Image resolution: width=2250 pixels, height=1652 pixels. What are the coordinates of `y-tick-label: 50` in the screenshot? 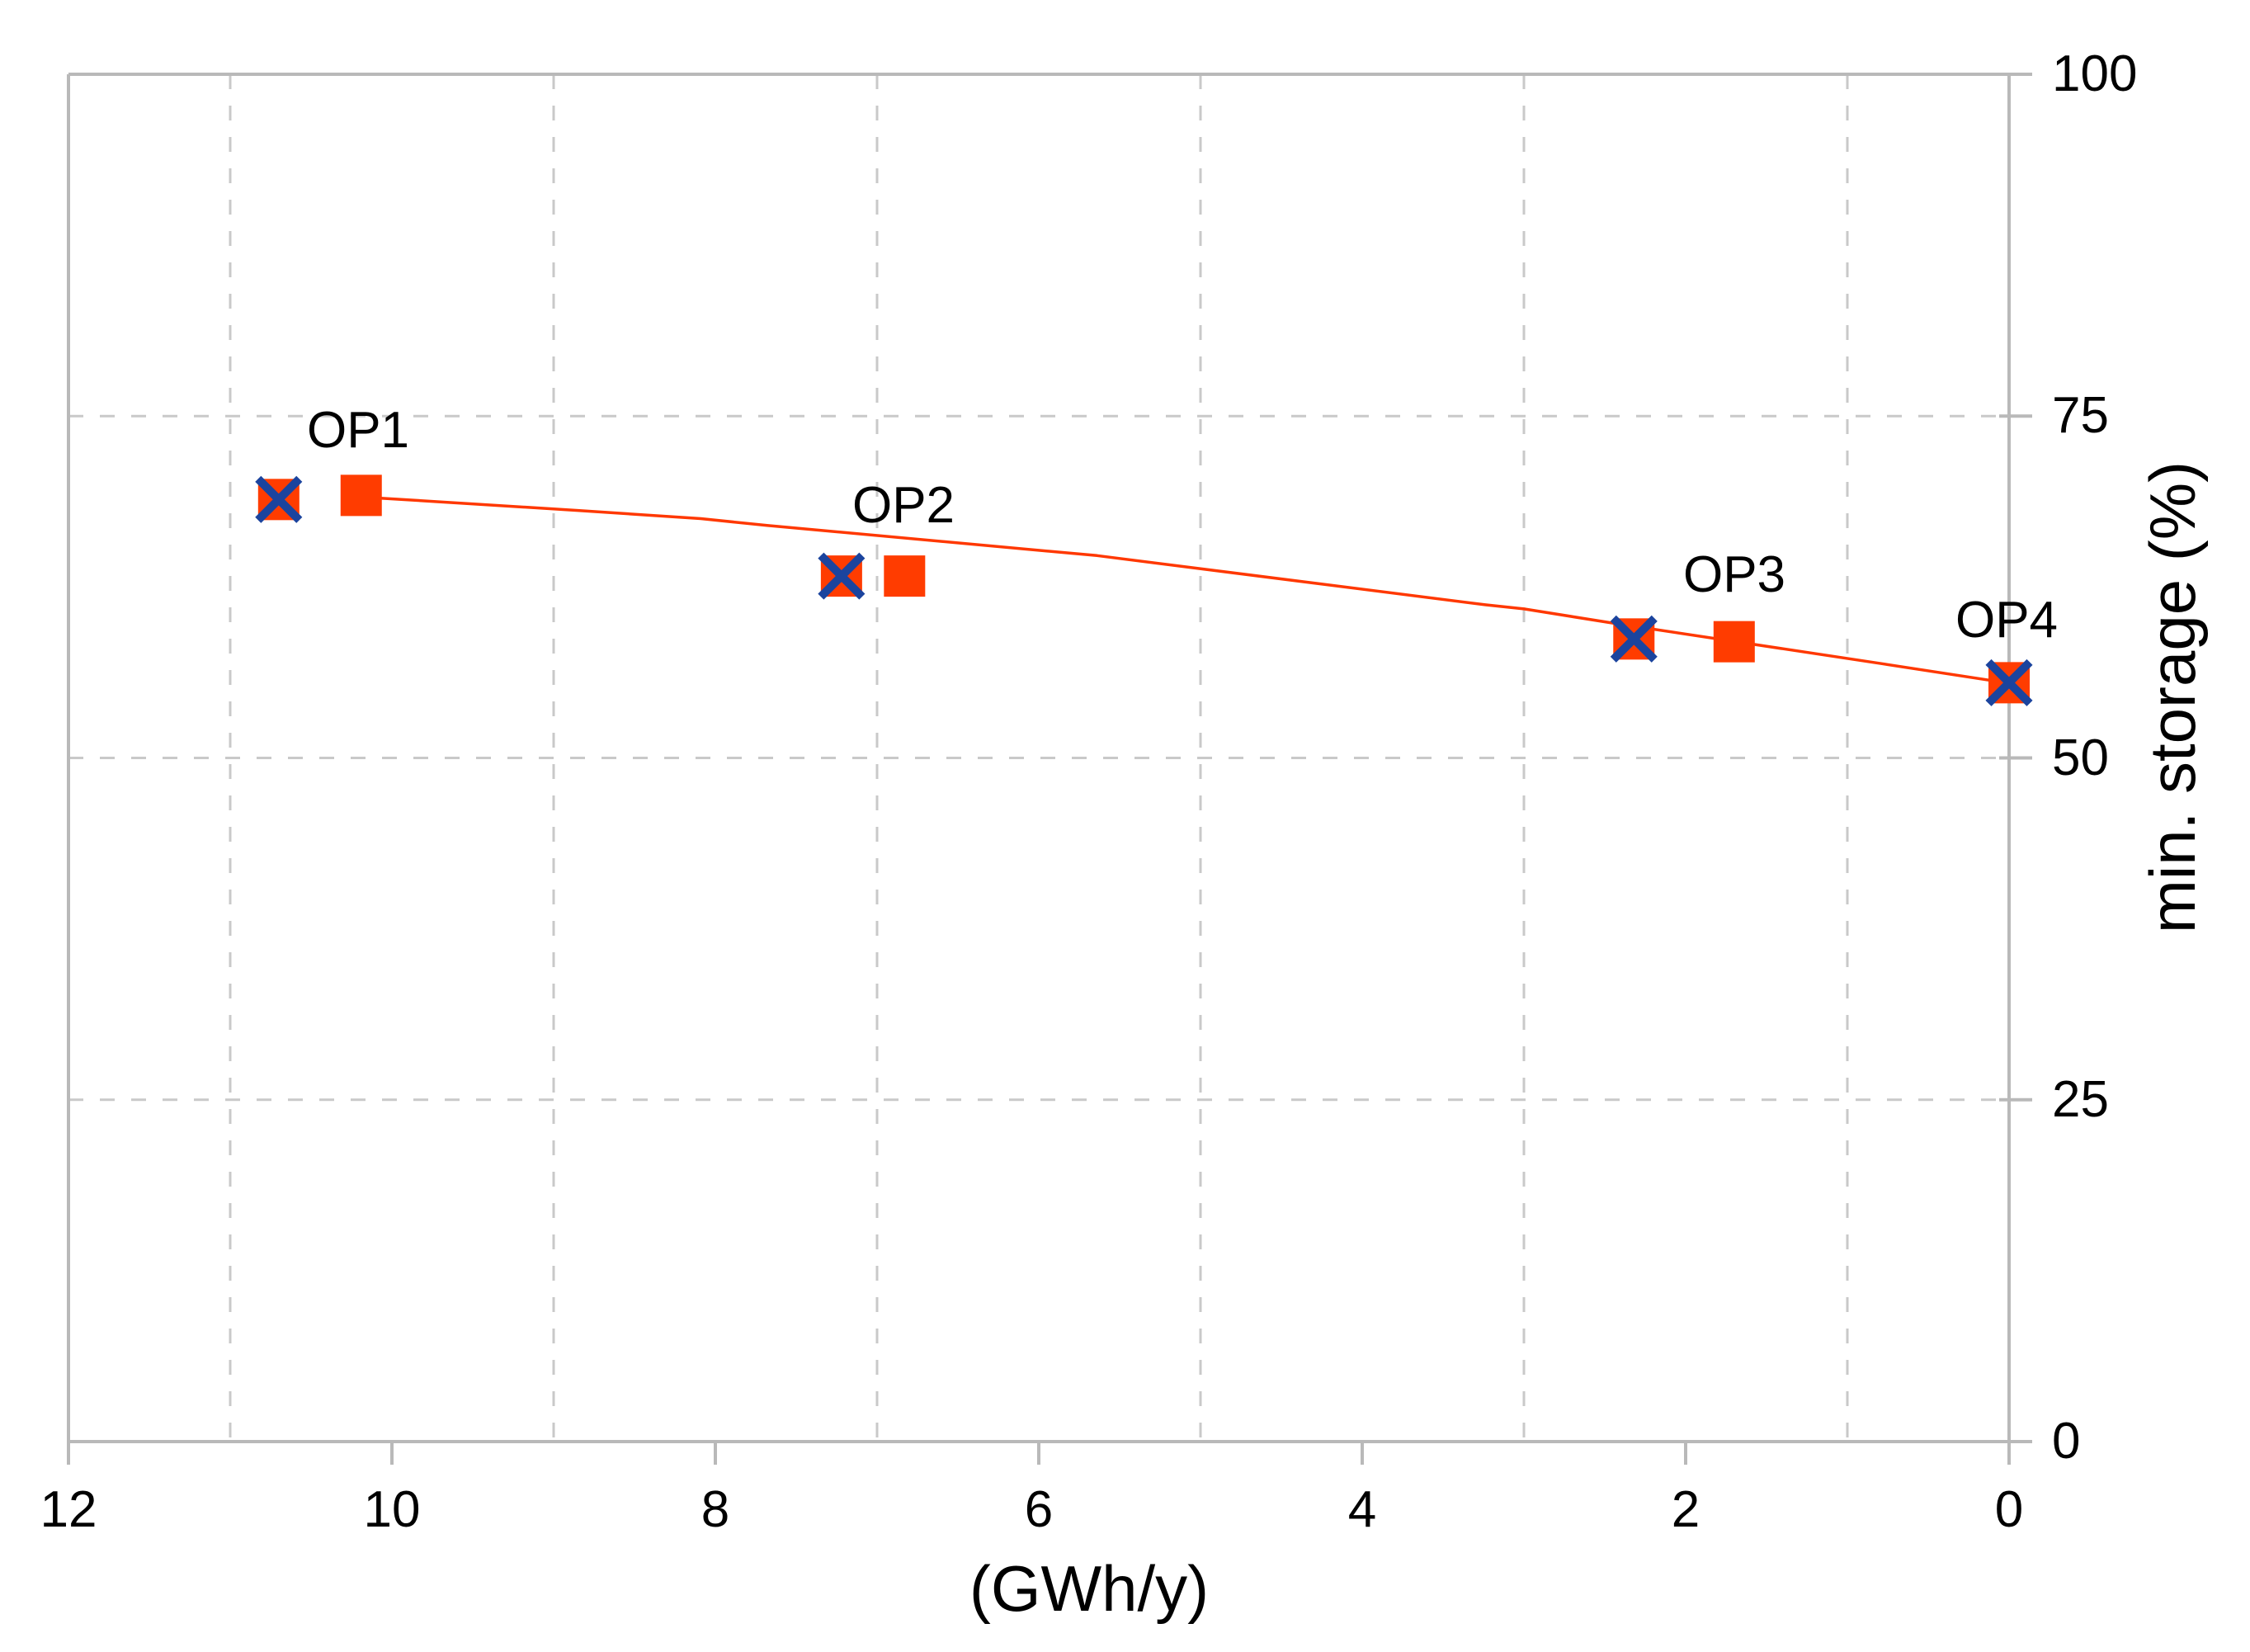 It's located at (2080, 758).